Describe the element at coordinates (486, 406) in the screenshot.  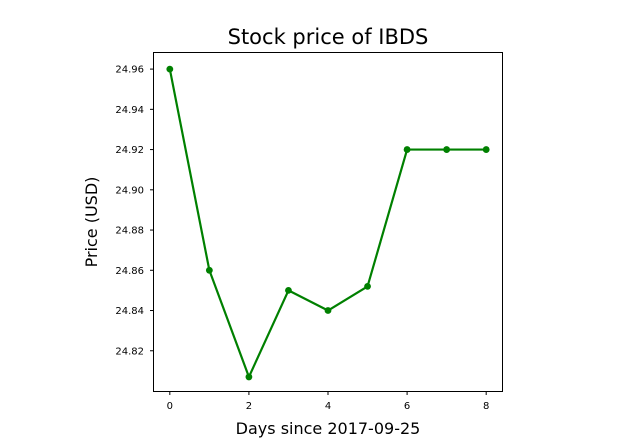
I see `x-tick-label: 8` at that location.